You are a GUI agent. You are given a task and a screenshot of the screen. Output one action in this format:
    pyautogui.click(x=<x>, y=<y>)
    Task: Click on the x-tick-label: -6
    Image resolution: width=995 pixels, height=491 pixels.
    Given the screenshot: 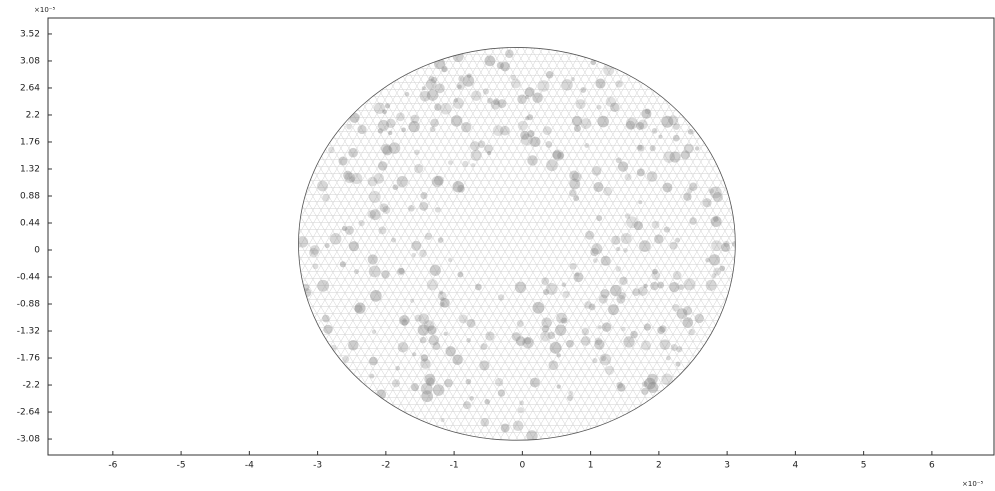 What is the action you would take?
    pyautogui.click(x=112, y=466)
    